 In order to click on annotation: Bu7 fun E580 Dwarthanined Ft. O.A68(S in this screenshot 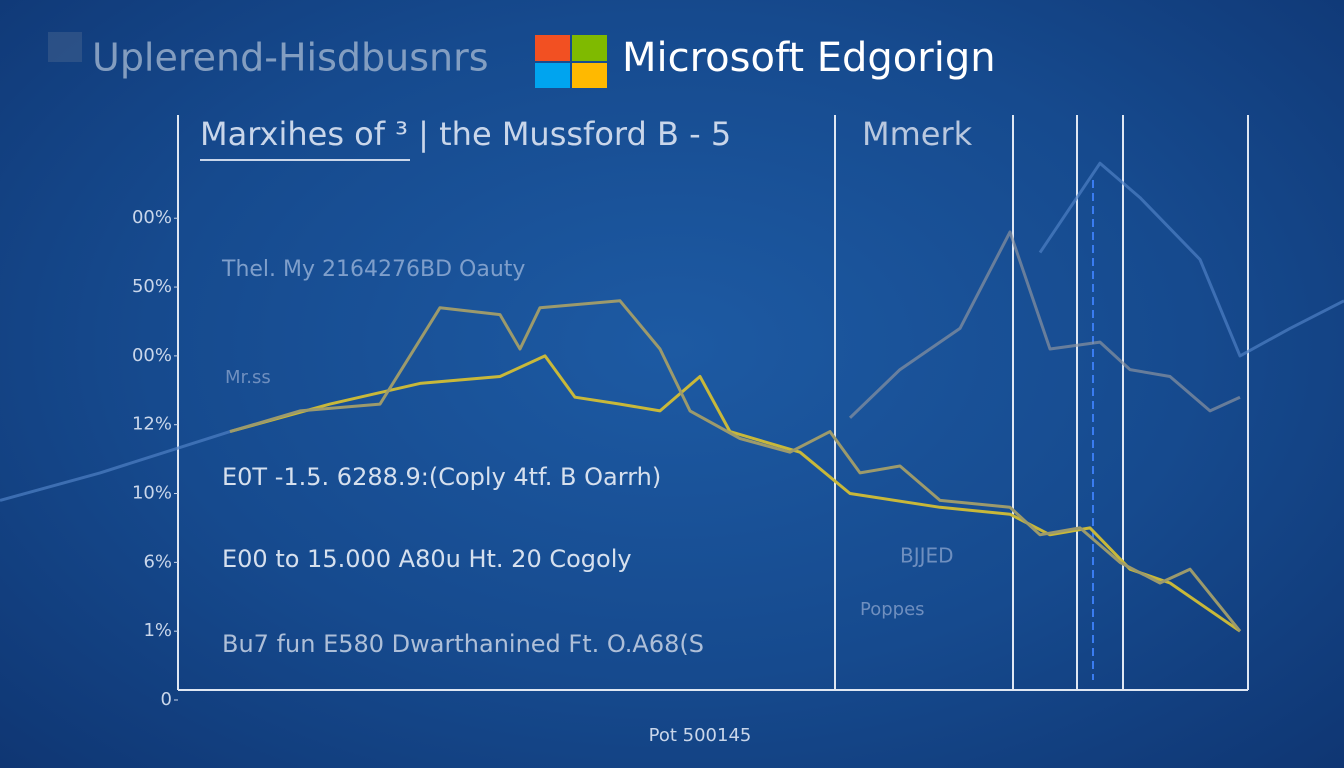, I will do `click(463, 644)`.